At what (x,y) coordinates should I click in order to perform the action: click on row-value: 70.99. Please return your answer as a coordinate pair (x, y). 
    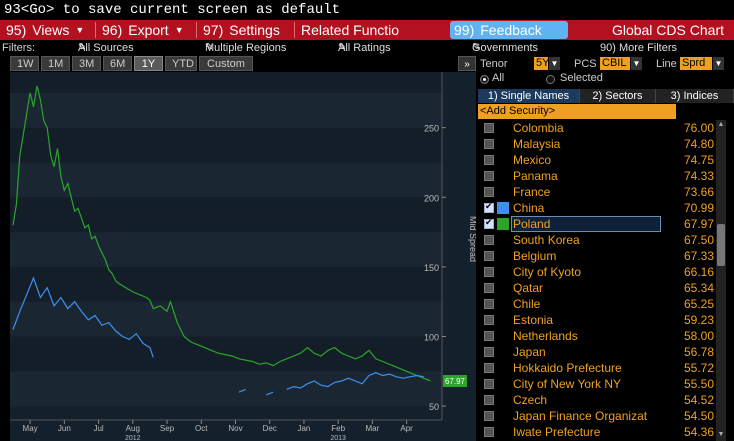
    Looking at the image, I should click on (698, 208).